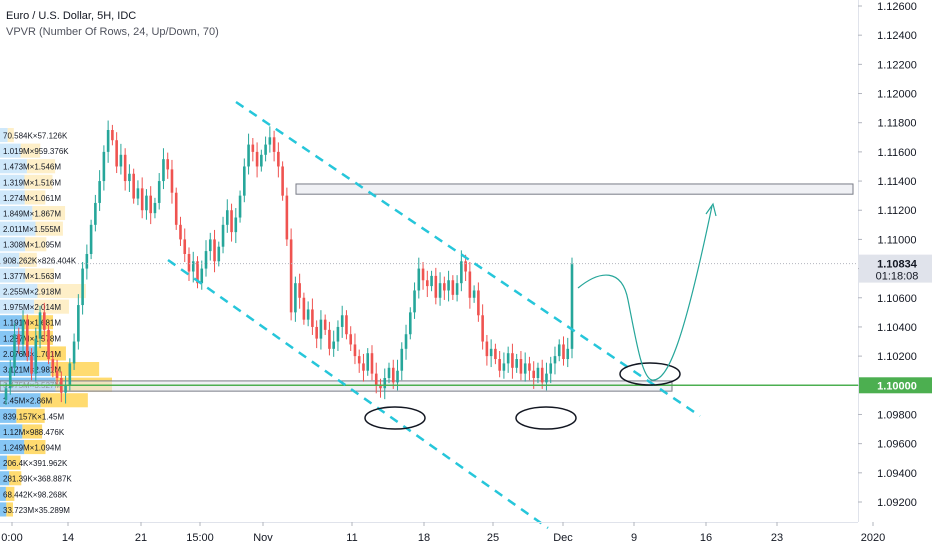  I want to click on vp-row-label: 1.274M×1.061M, so click(32, 198).